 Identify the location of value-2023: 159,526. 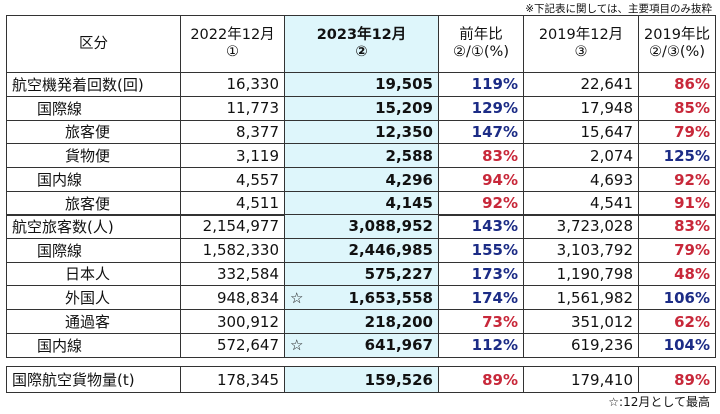
(361, 379).